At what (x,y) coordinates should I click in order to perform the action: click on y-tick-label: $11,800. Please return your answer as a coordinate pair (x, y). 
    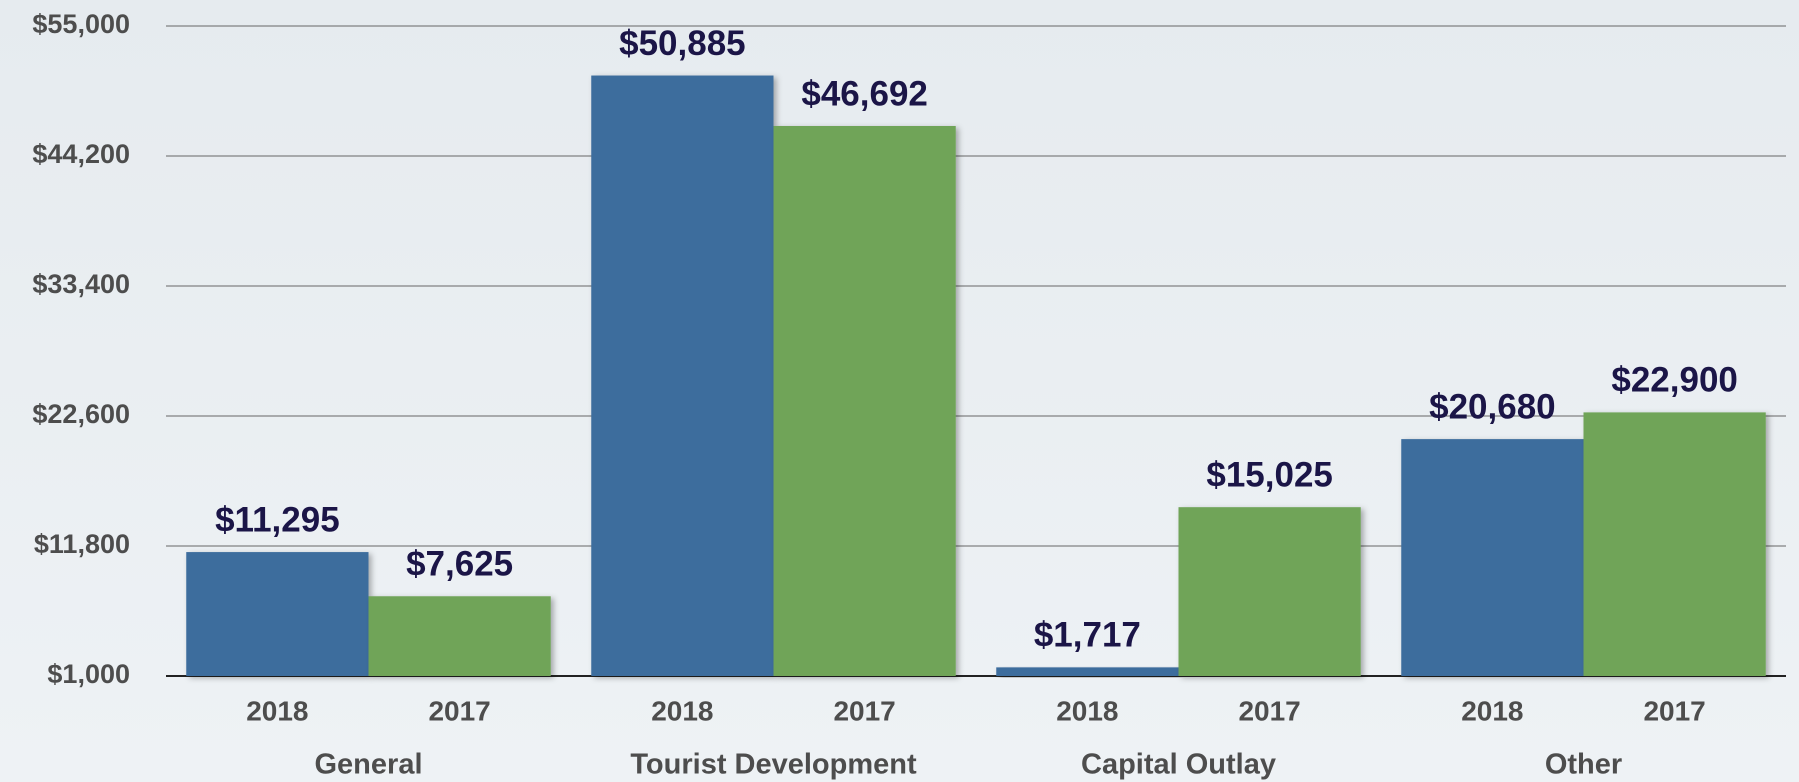
    Looking at the image, I should click on (82, 544).